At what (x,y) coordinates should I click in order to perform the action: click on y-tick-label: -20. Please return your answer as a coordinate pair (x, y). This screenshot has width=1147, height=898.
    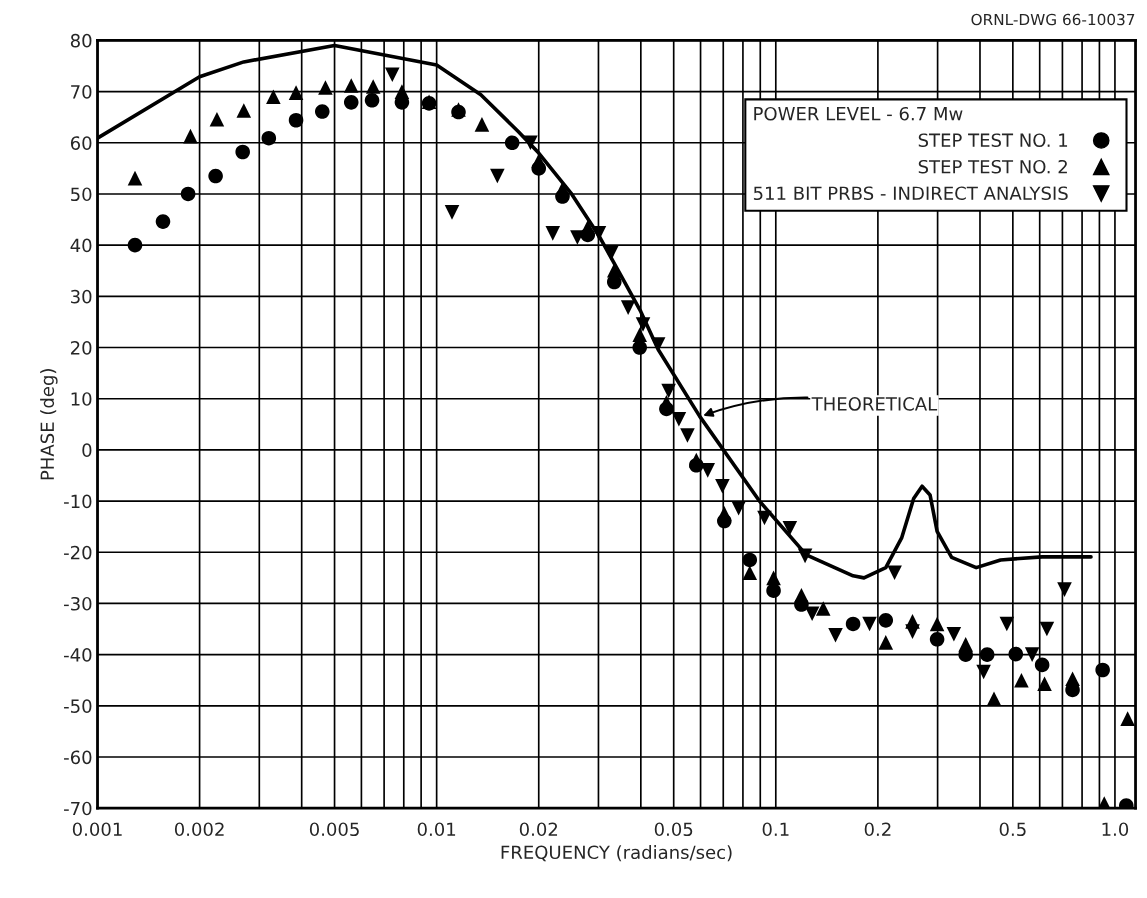
    Looking at the image, I should click on (78, 552).